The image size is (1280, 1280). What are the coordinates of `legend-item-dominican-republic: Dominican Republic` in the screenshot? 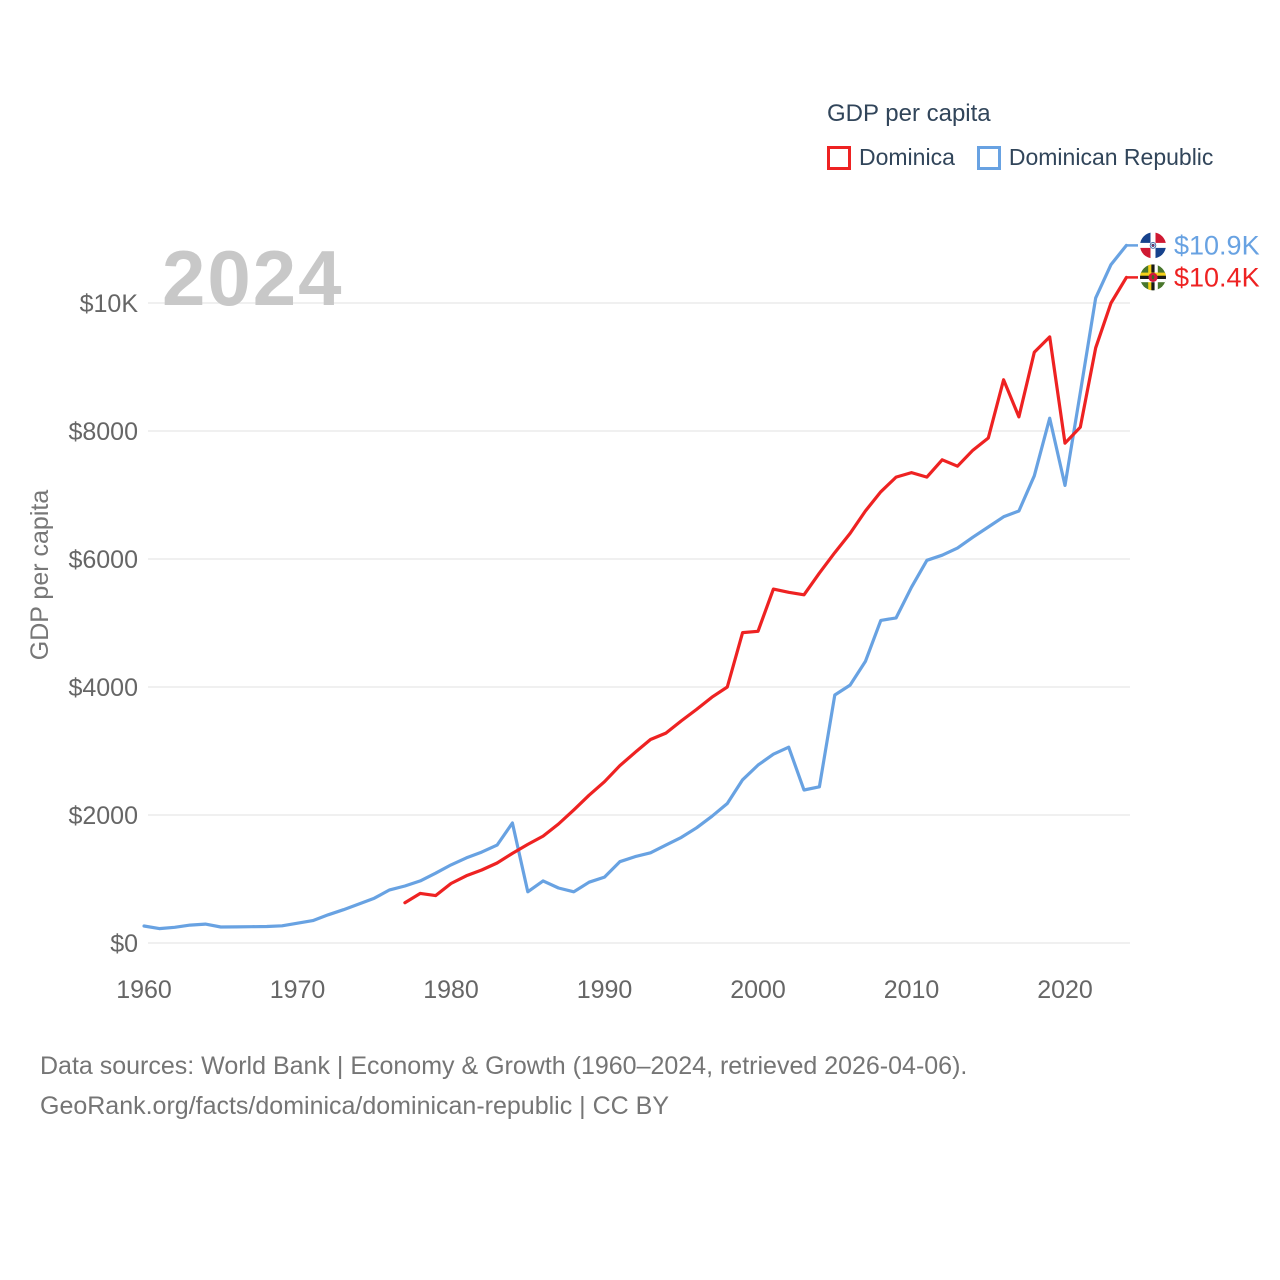 It's located at (1095, 157).